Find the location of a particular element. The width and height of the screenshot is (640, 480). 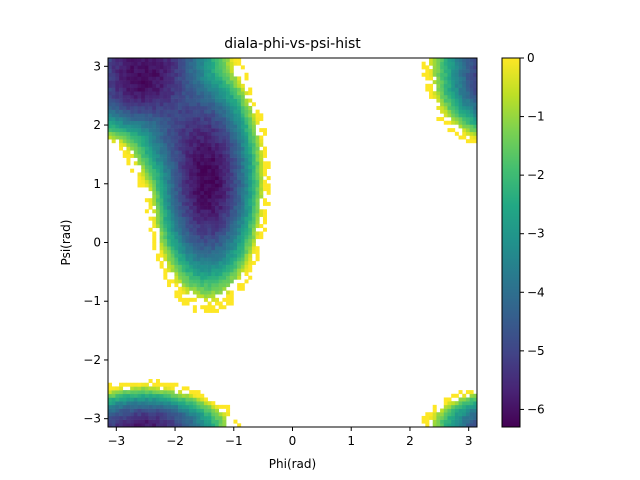

x-tick-label: −3 is located at coordinates (116, 441).